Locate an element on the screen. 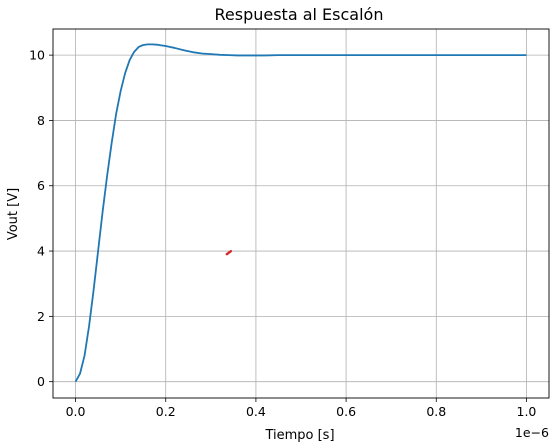 This screenshot has height=446, width=552. y-tick-label: 0 is located at coordinates (41, 381).